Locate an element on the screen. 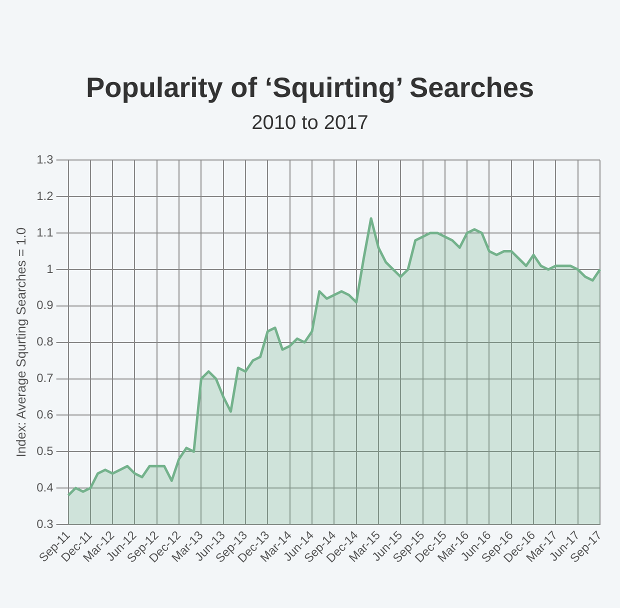  y-tick-label: 1.1 is located at coordinates (45, 232).